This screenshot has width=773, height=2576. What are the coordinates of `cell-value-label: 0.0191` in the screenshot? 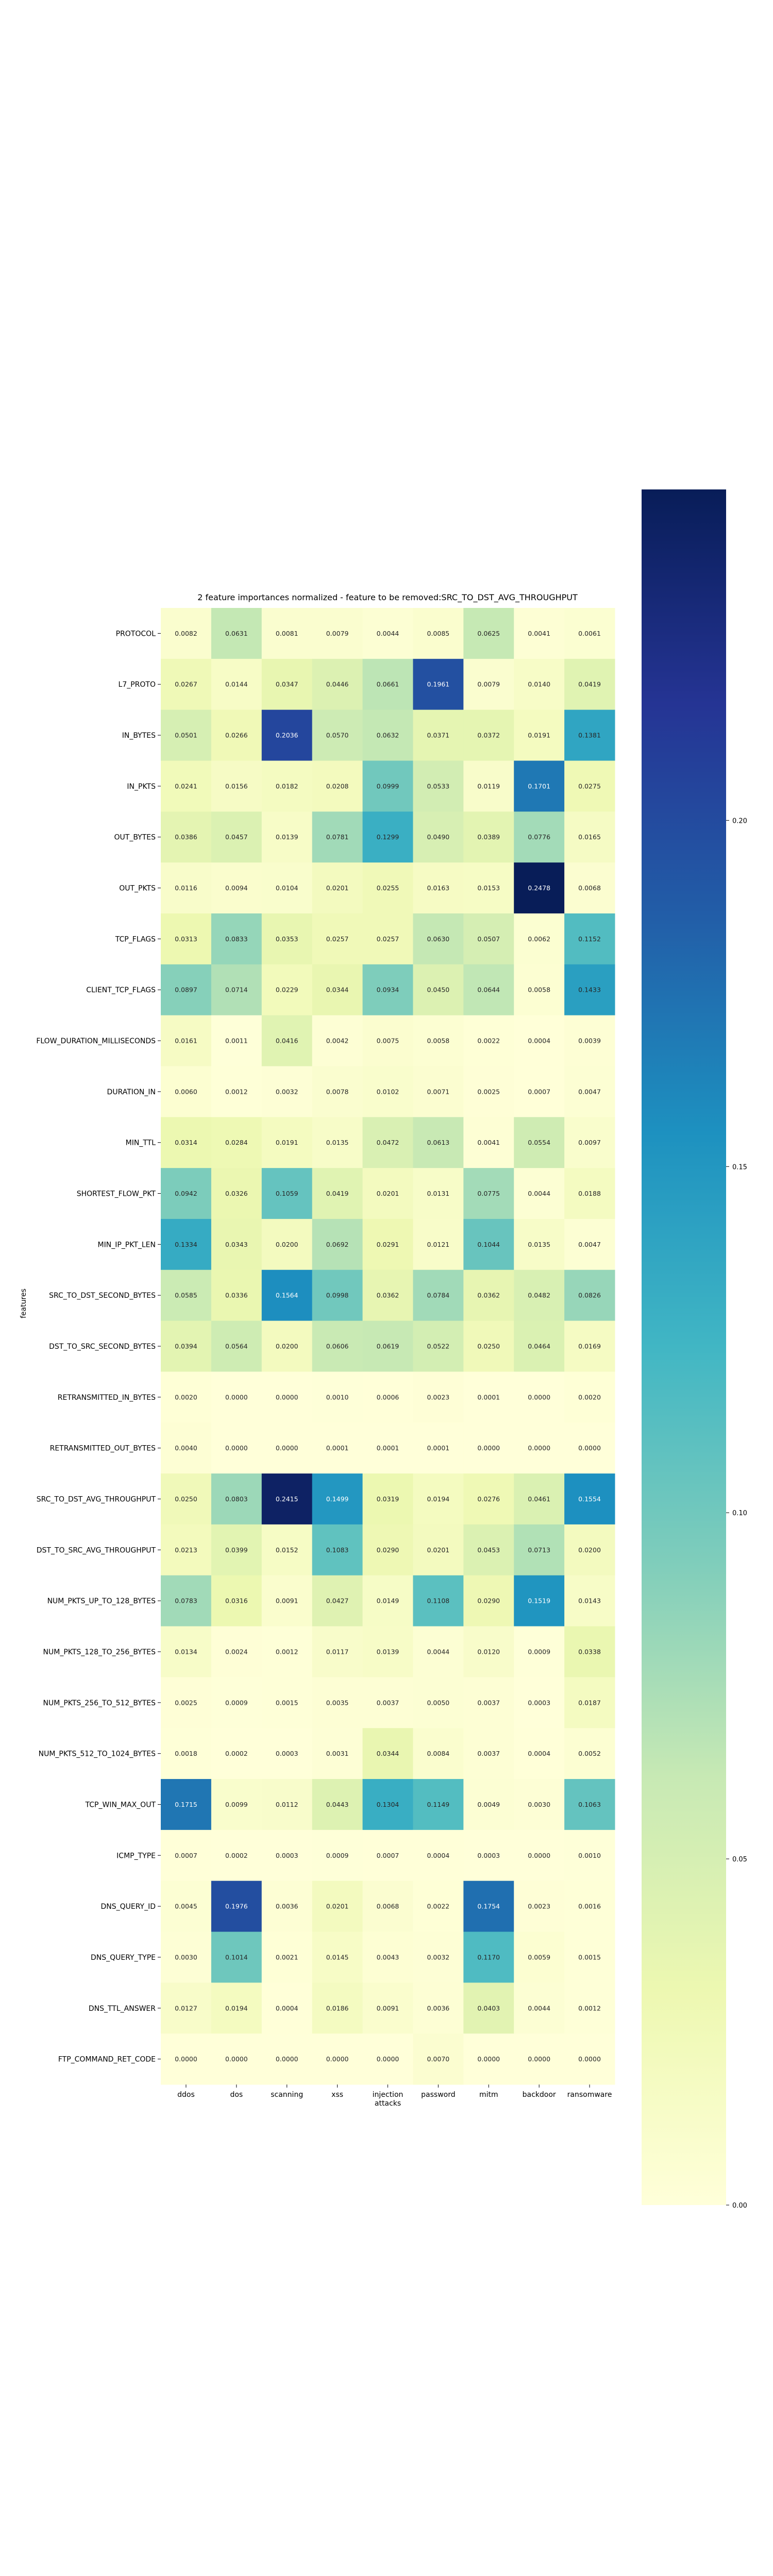 It's located at (287, 1142).